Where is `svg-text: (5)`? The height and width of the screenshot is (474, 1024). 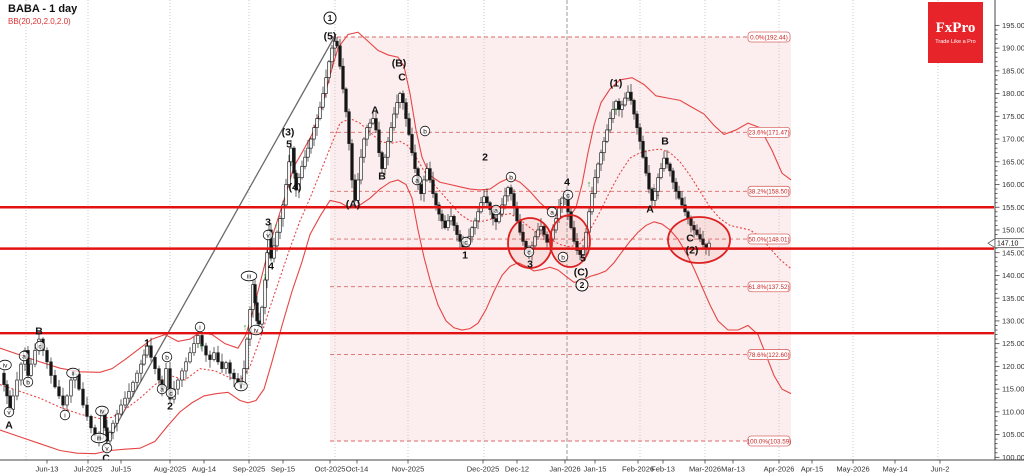
svg-text: (5) is located at coordinates (330, 37).